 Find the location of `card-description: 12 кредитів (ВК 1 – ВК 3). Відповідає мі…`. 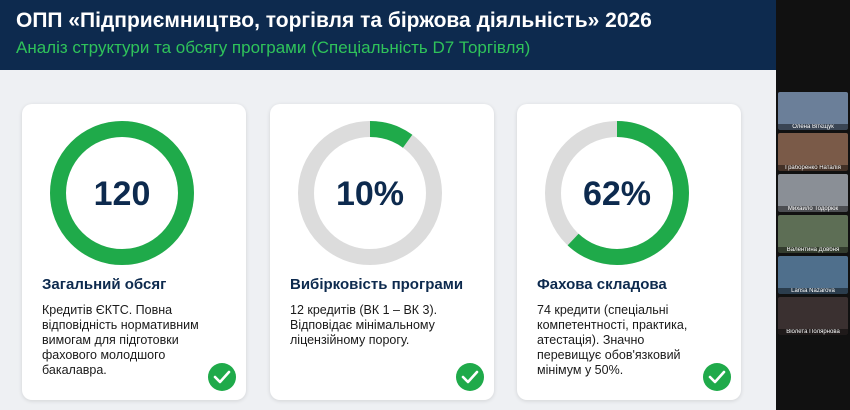

card-description: 12 кредитів (ВК 1 – ВК 3). Відповідає мі… is located at coordinates (364, 325).